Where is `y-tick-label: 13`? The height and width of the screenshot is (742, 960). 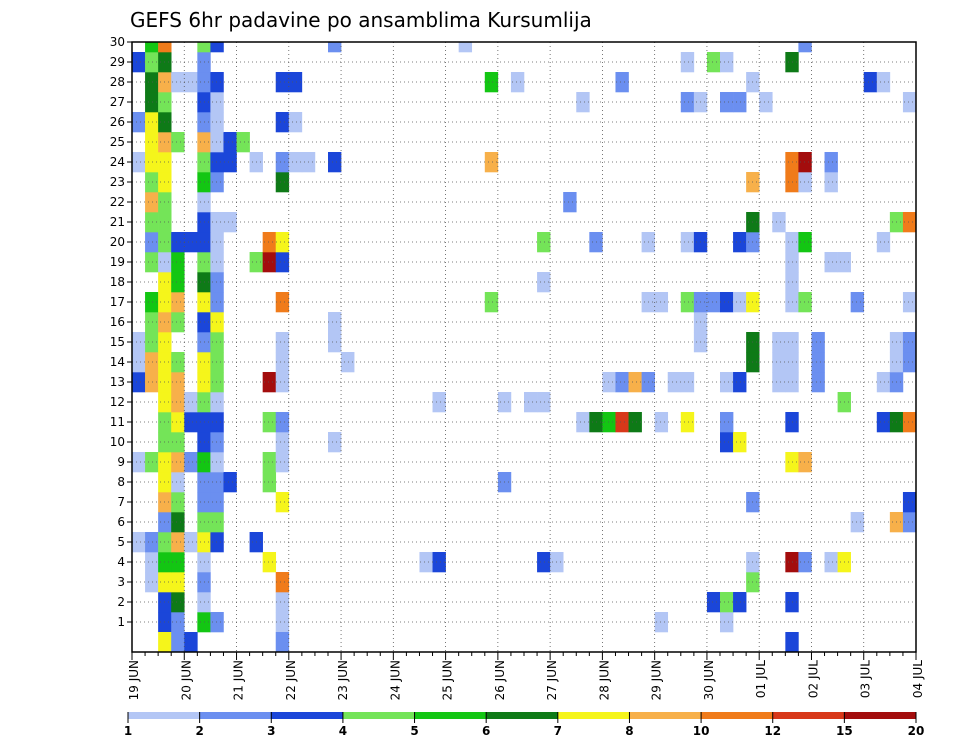
y-tick-label: 13 is located at coordinates (117, 382).